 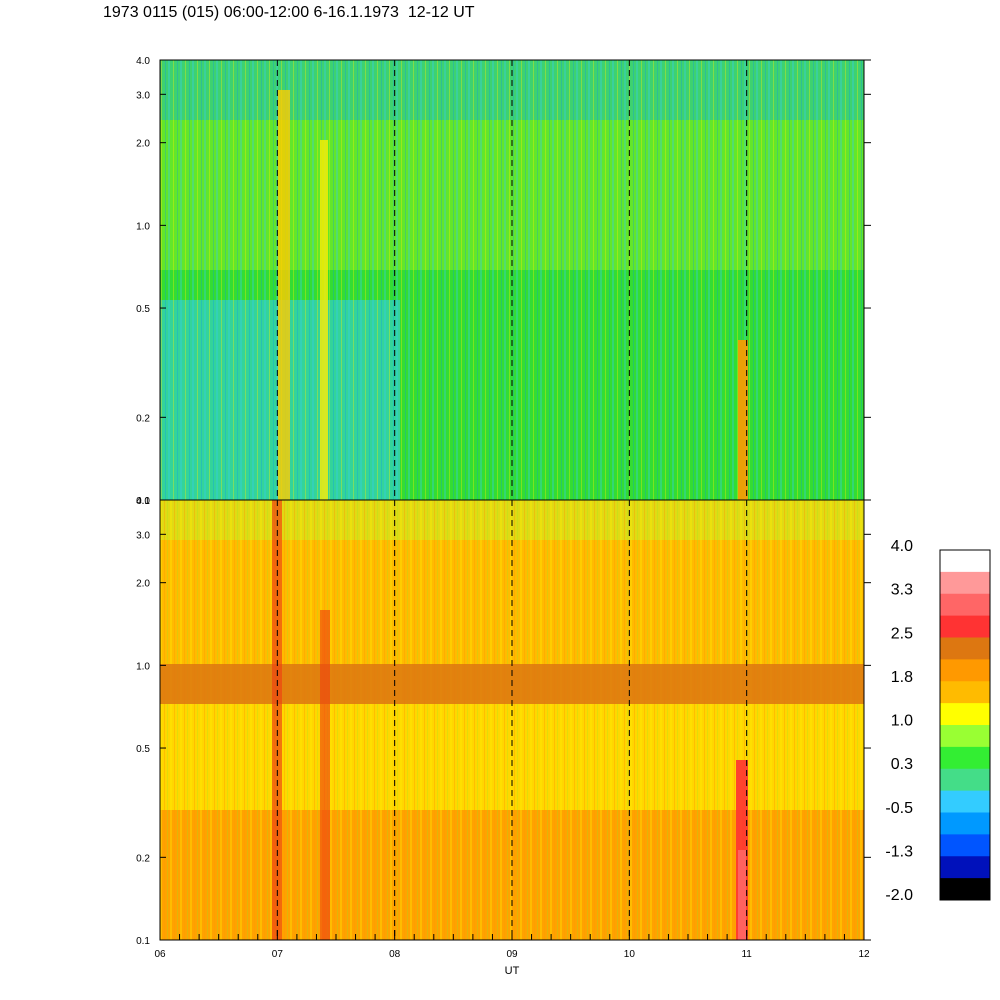 What do you see at coordinates (902, 677) in the screenshot?
I see `colorbar-label: 1.8` at bounding box center [902, 677].